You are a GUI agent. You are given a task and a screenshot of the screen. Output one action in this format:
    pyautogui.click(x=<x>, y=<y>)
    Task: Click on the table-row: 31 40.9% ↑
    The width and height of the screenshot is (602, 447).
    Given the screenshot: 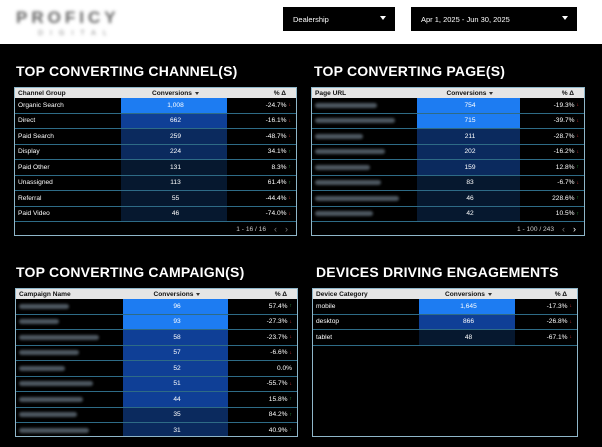 What is the action you would take?
    pyautogui.click(x=156, y=429)
    